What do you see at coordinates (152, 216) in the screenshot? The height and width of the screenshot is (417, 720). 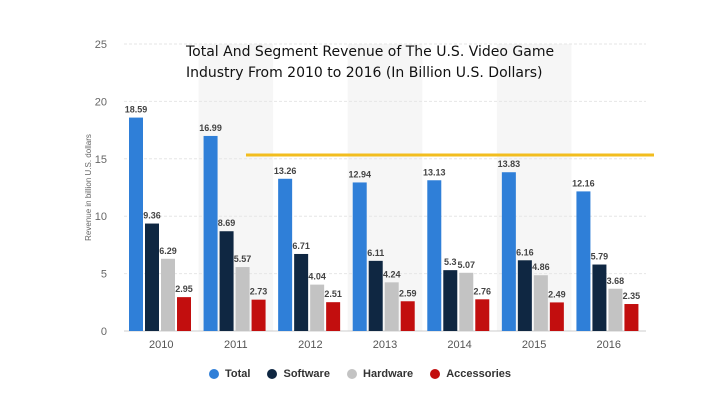 I see `value-label-software-2010: 9.36` at bounding box center [152, 216].